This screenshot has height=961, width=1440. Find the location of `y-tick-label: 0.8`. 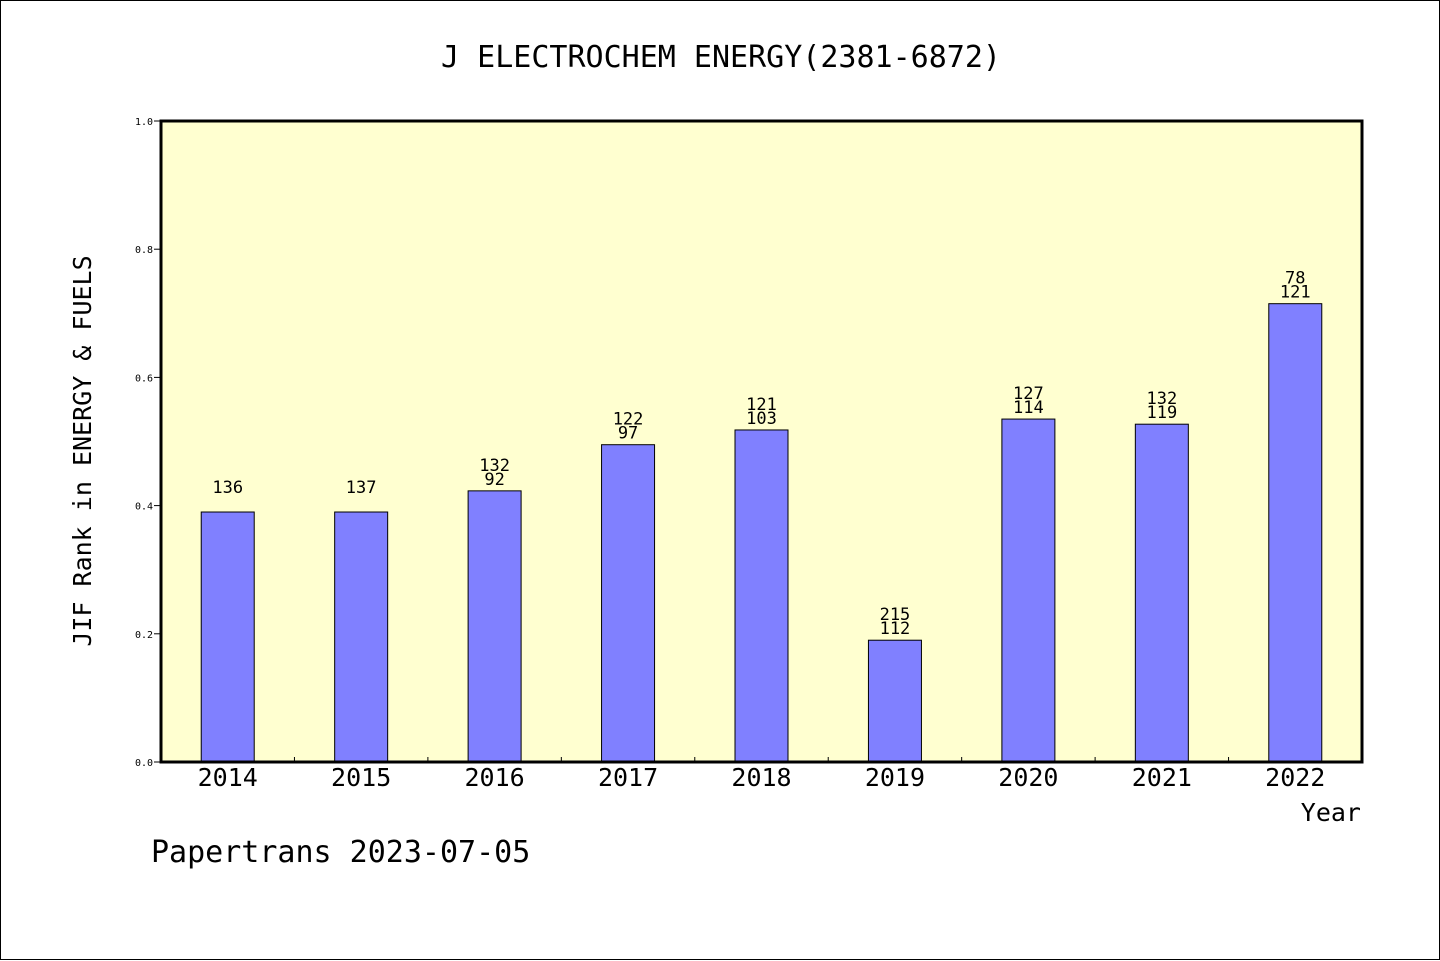

y-tick-label: 0.8 is located at coordinates (144, 250).